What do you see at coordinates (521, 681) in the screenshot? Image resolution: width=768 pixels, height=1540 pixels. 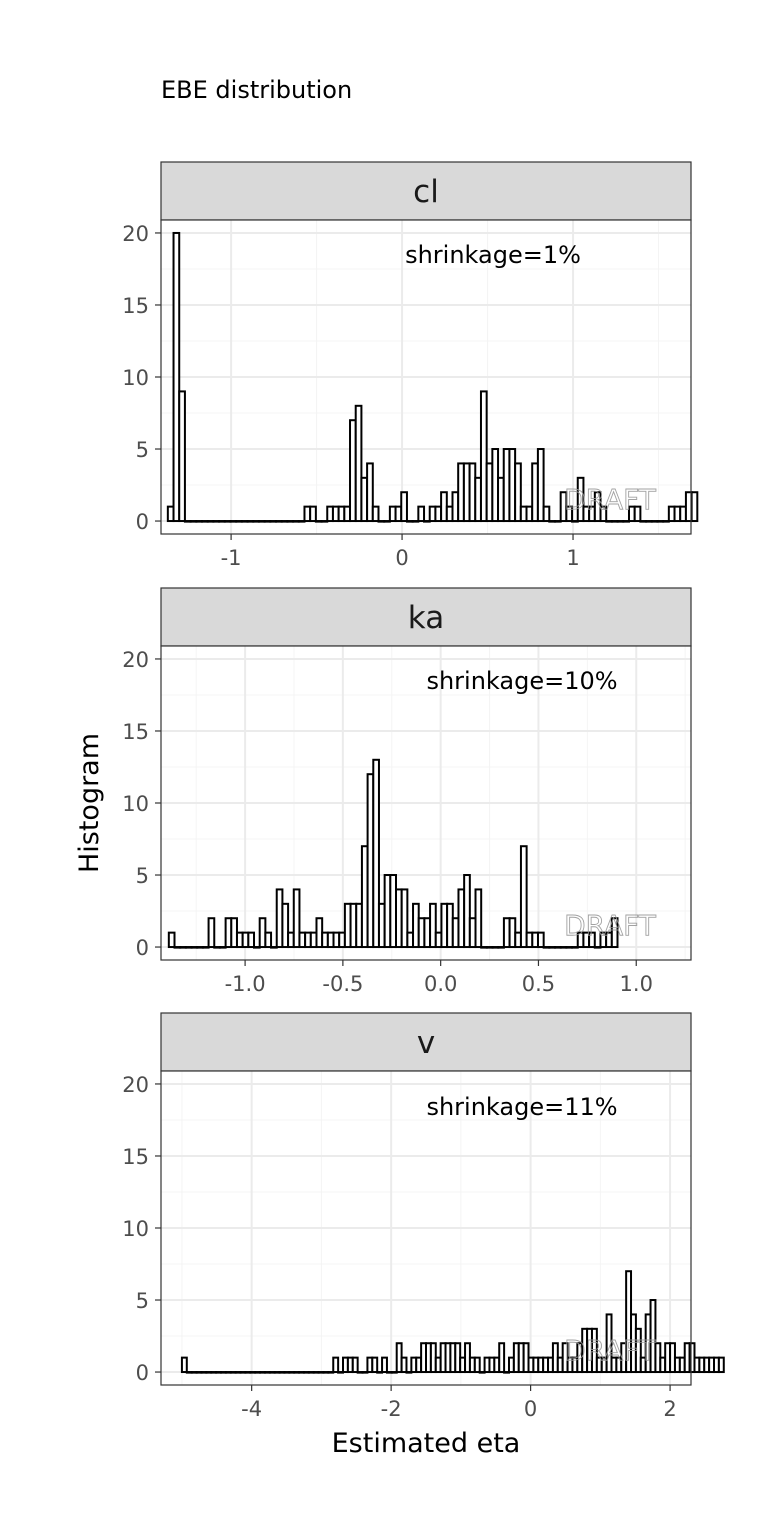 I see `shrinkage-annotation: shrinkage=10%` at bounding box center [521, 681].